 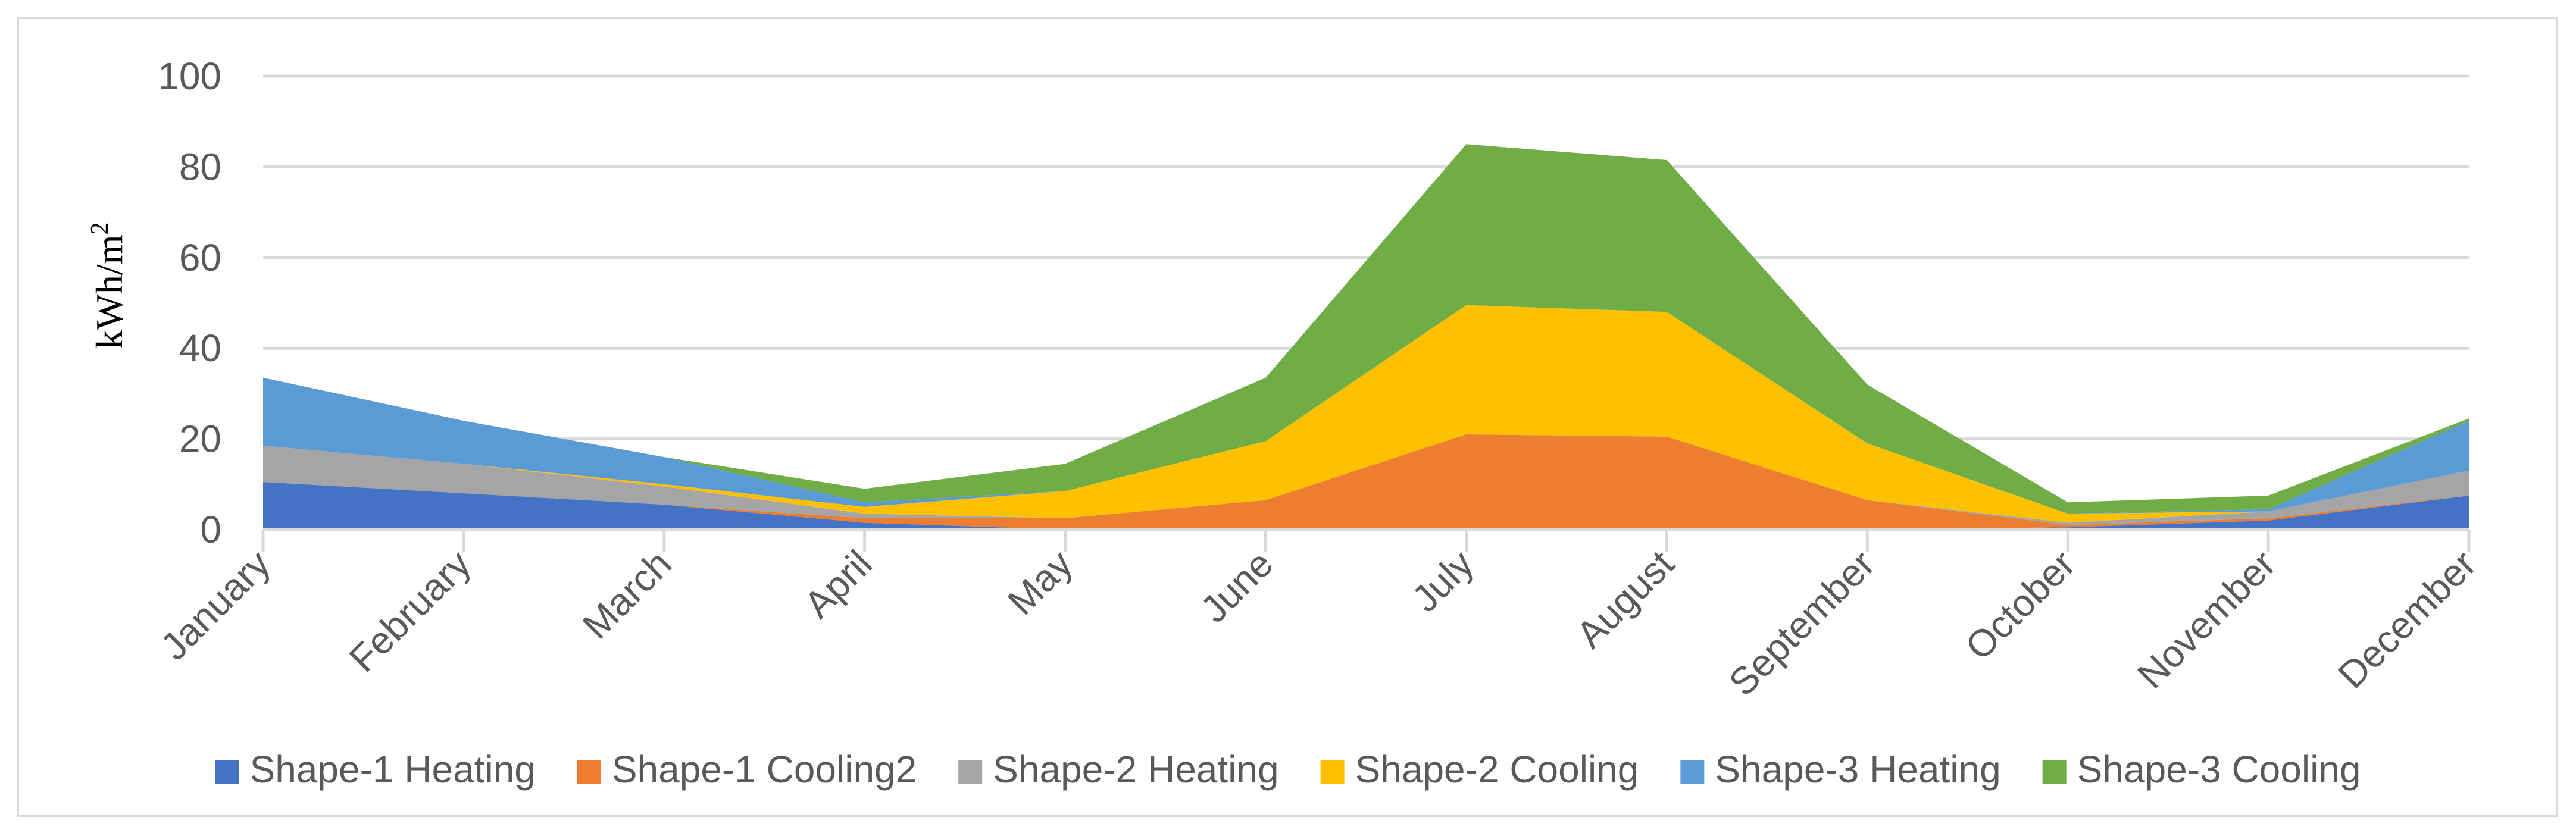 What do you see at coordinates (1497, 770) in the screenshot?
I see `legend-label: Shape-2 Cooling` at bounding box center [1497, 770].